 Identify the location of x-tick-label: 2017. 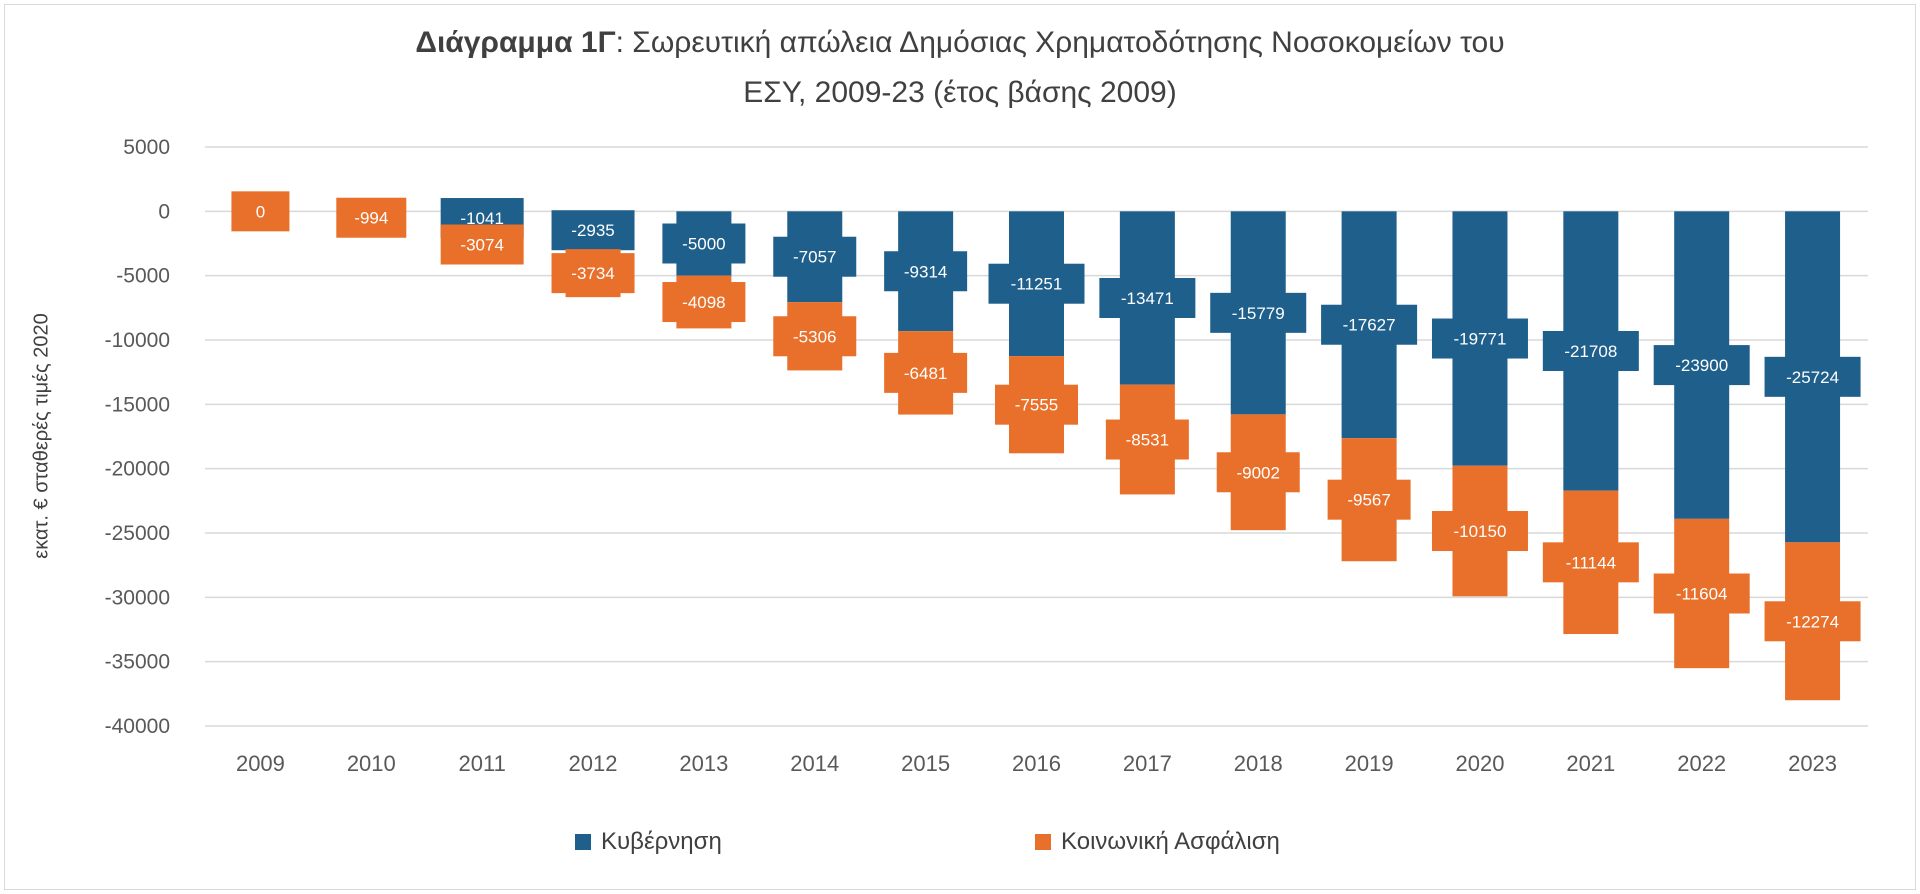
(1147, 763).